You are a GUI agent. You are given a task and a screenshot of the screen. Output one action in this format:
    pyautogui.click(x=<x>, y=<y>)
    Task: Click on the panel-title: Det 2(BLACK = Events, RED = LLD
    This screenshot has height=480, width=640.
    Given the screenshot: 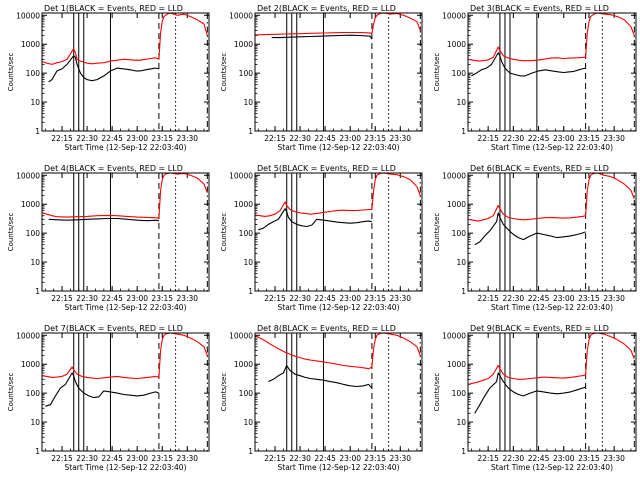 What is the action you would take?
    pyautogui.click(x=326, y=8)
    